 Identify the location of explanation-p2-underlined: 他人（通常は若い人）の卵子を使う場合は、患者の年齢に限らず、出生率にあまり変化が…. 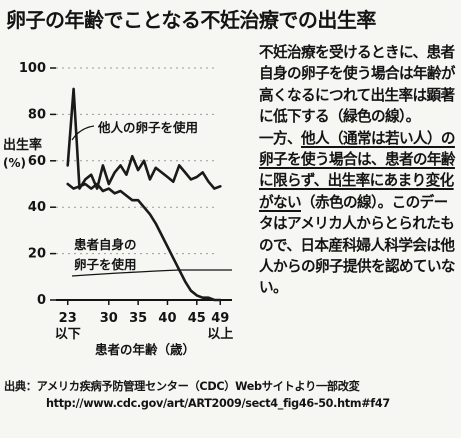
(357, 170).